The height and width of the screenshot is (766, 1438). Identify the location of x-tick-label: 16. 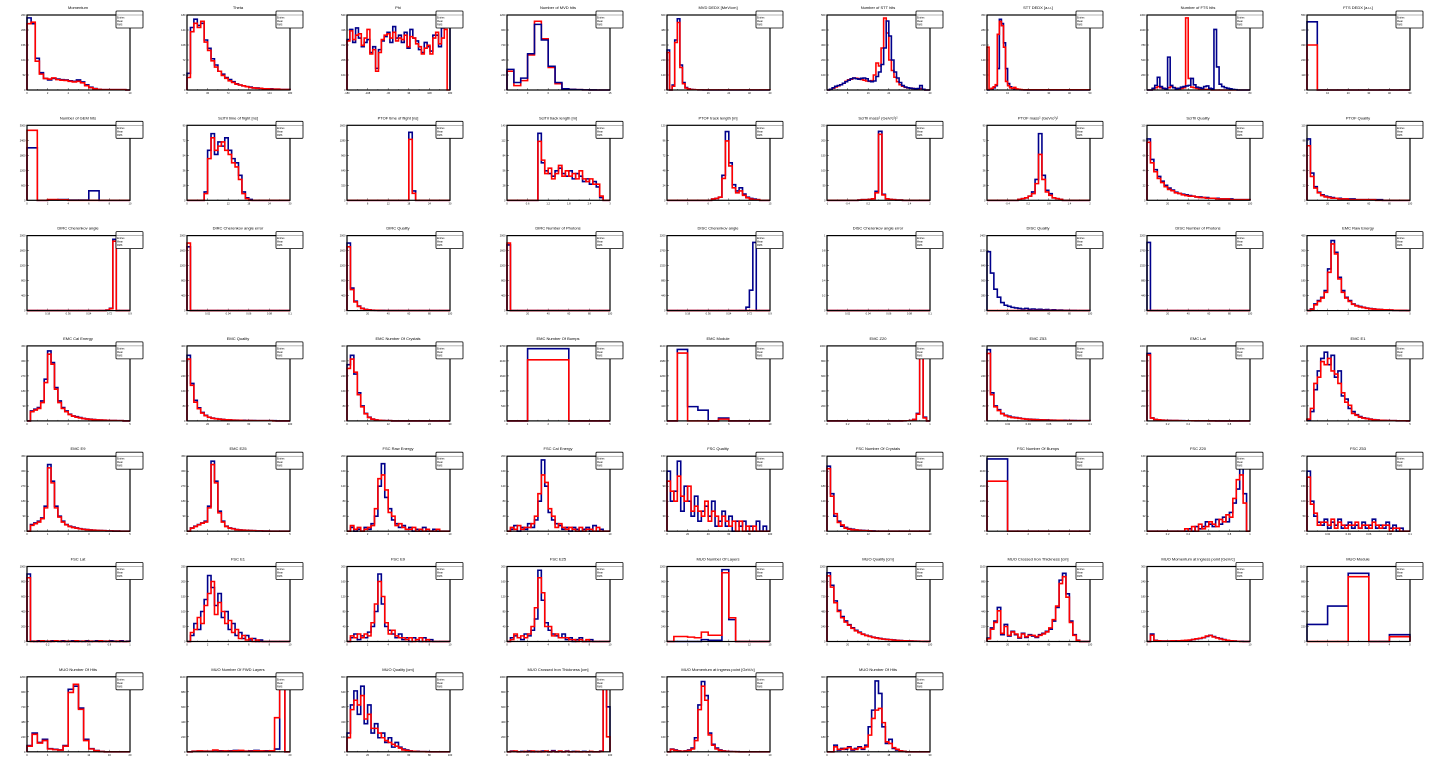
(1167, 93).